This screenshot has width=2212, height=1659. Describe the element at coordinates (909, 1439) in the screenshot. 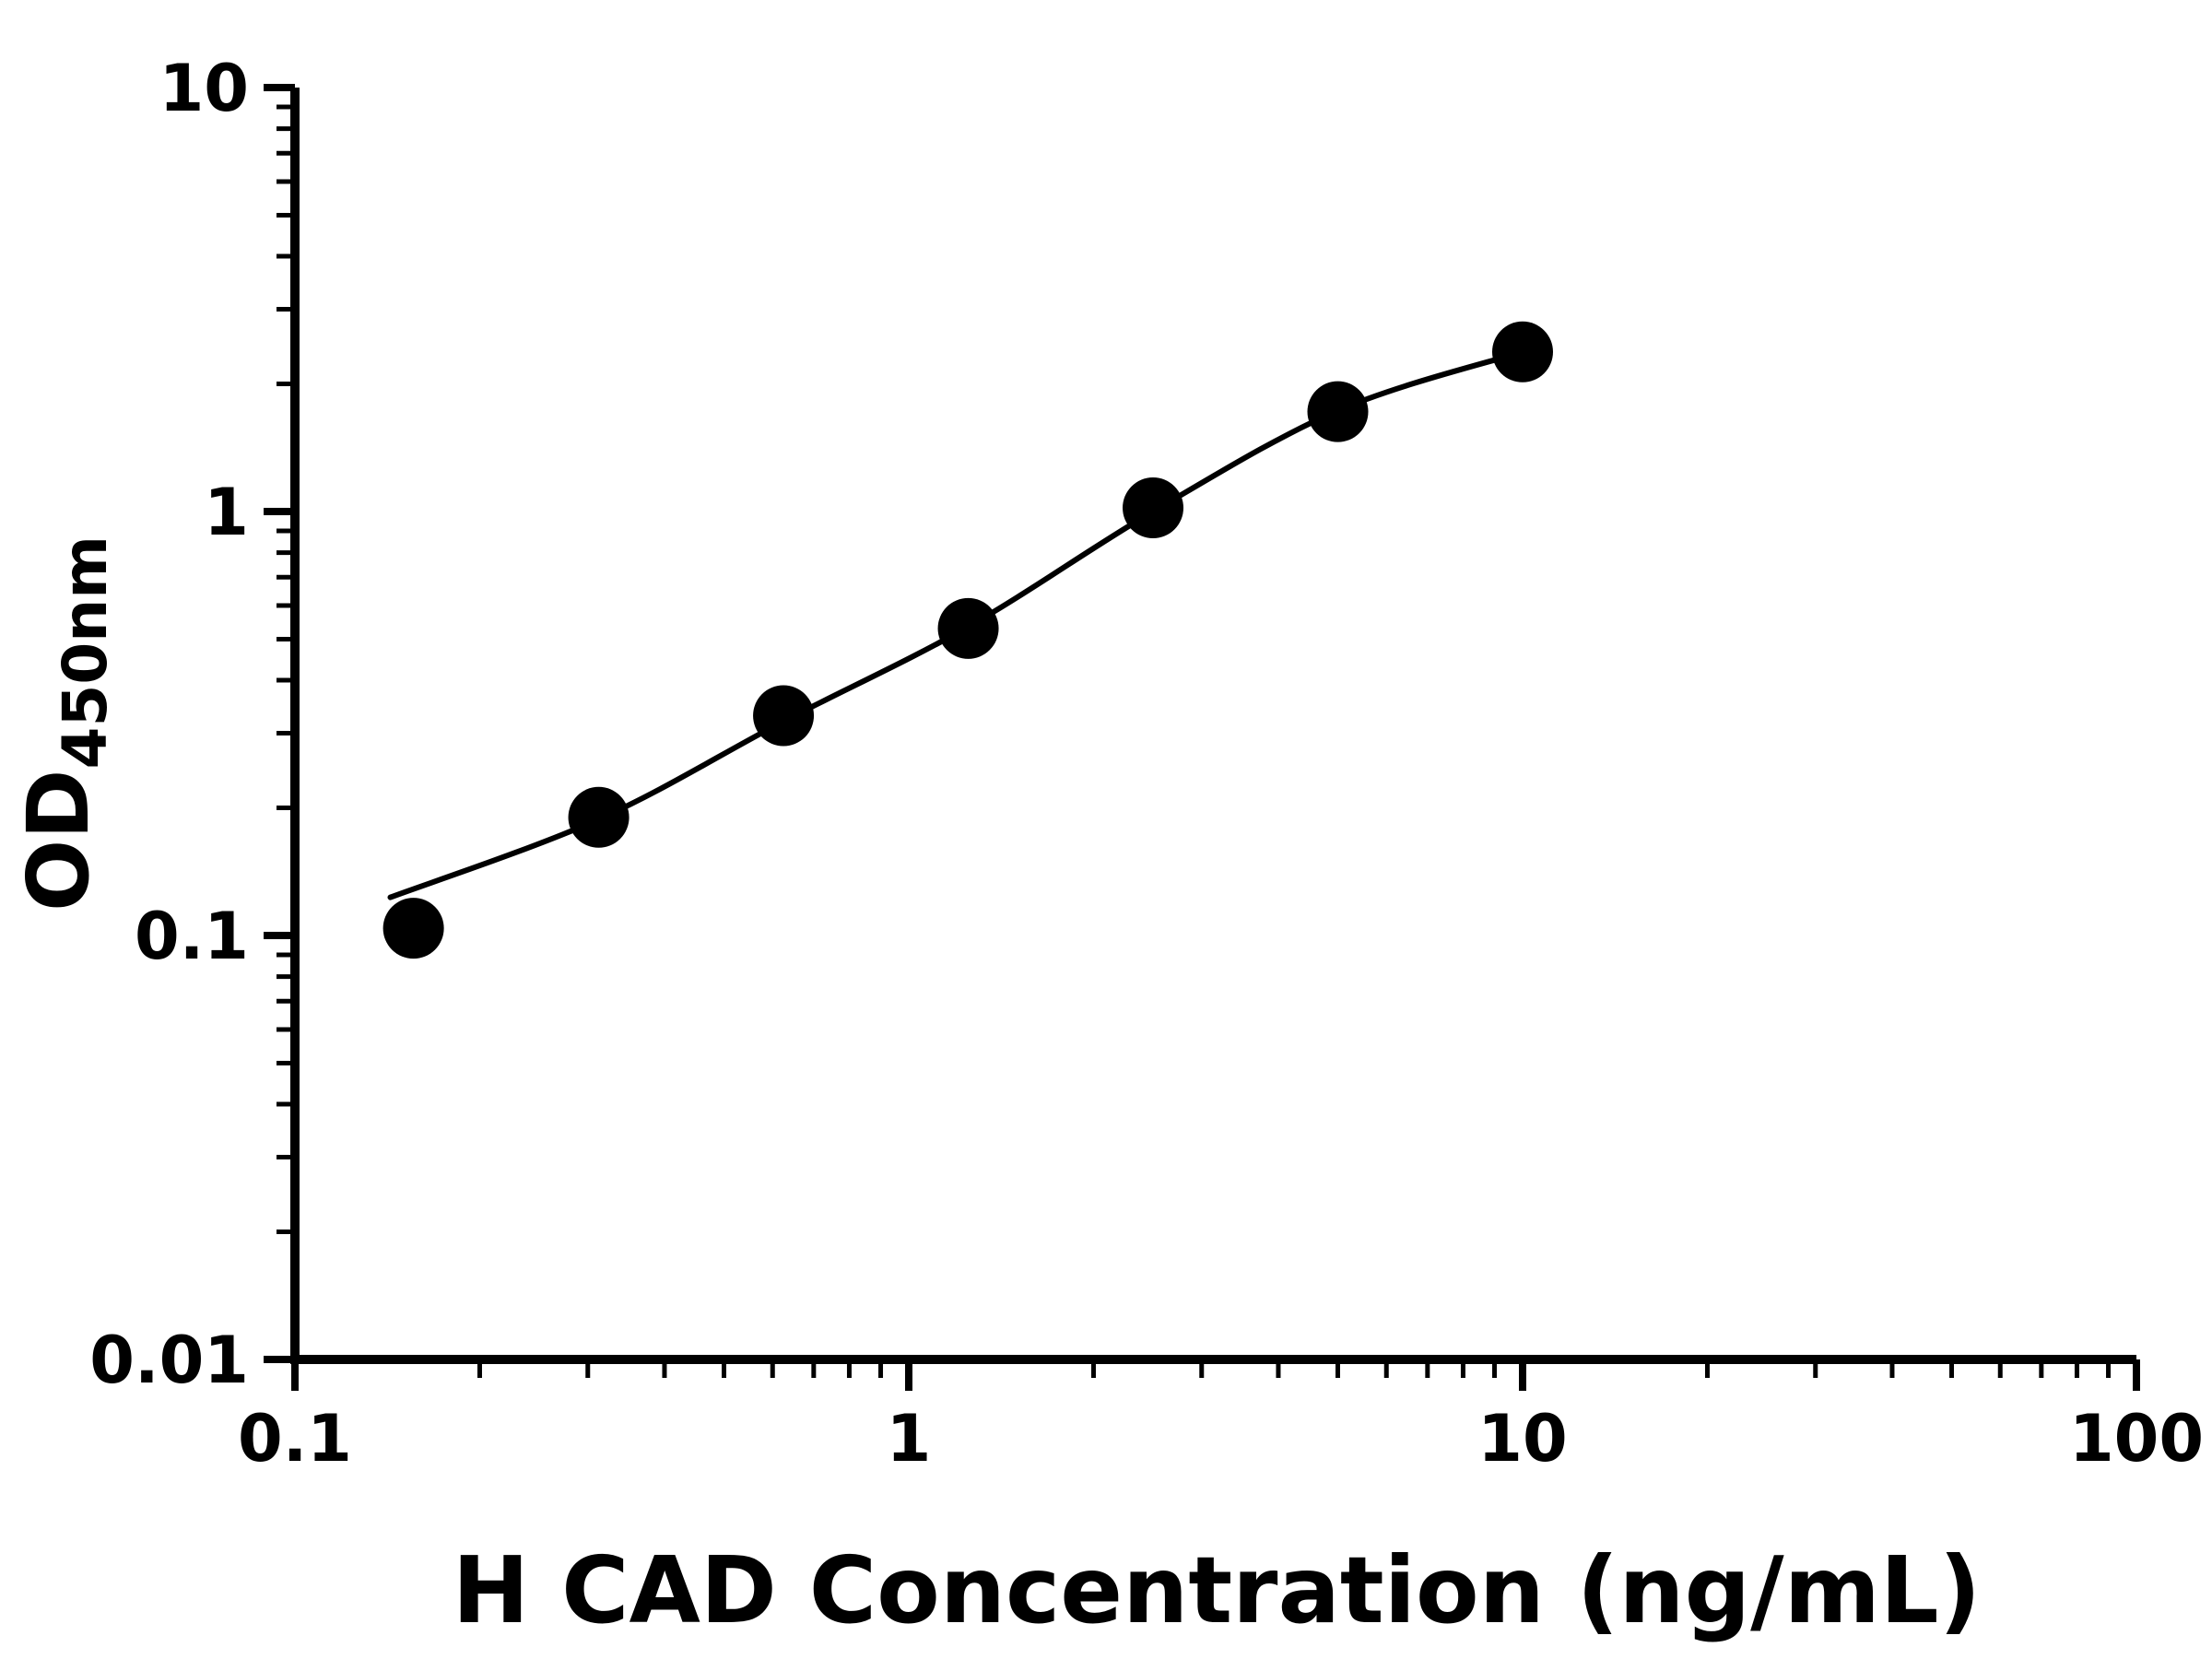

I see `x-tick-label: 1` at that location.